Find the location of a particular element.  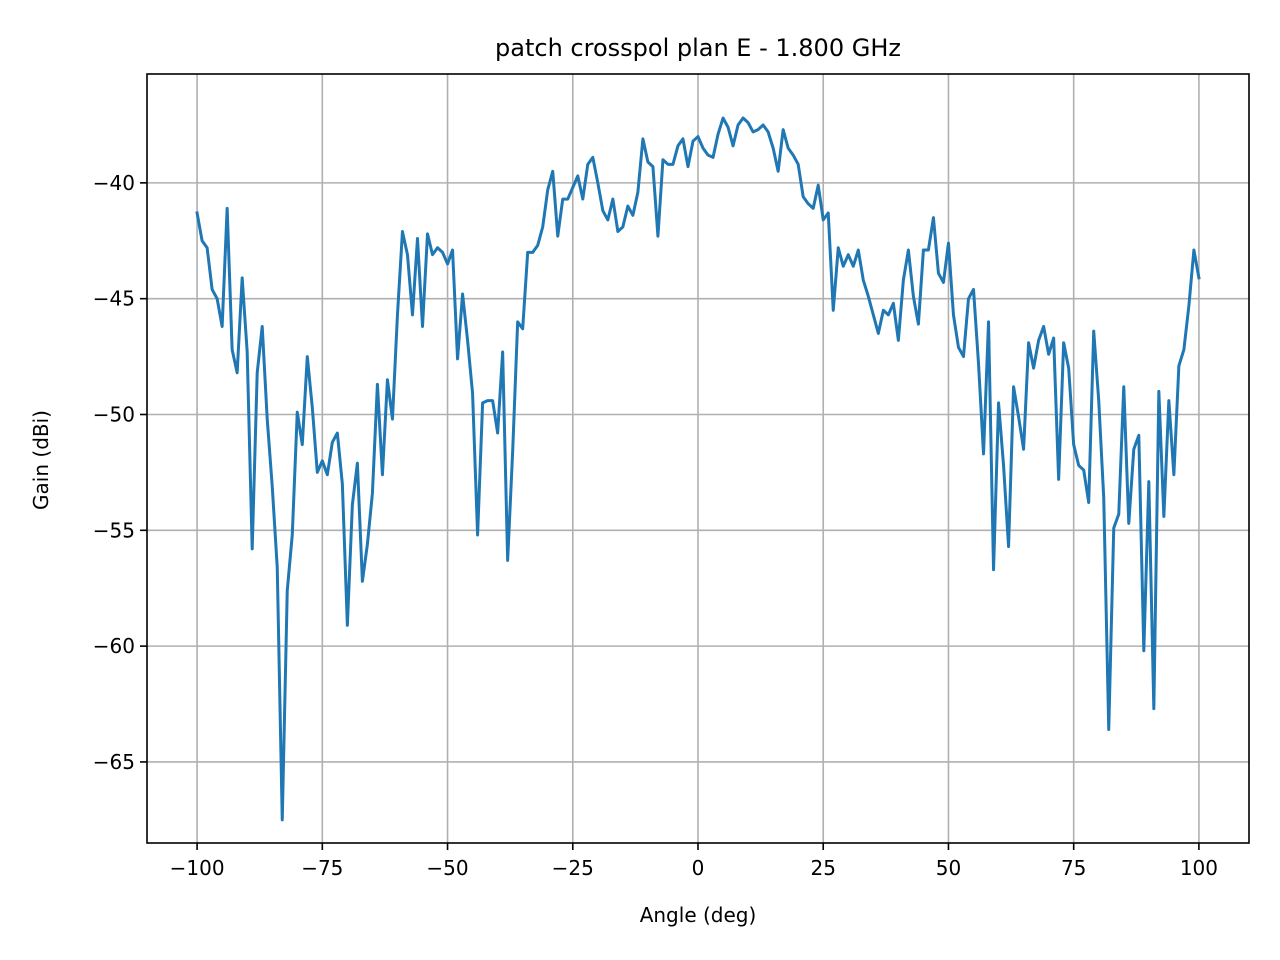

x-tick-label: −25 is located at coordinates (573, 868).